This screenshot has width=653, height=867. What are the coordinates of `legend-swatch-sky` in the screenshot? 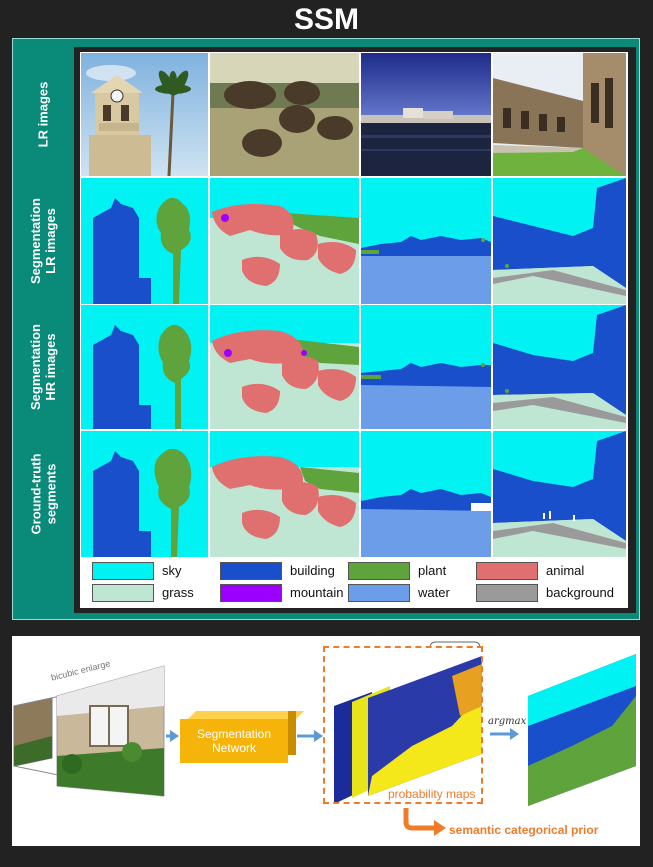 It's located at (123, 571).